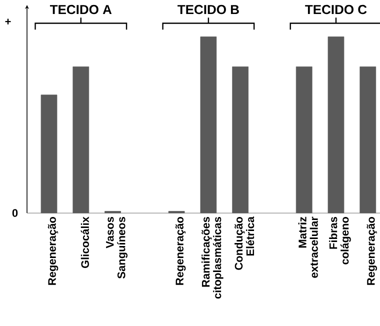 The height and width of the screenshot is (326, 380). I want to click on x-tick-label: Fibras colágeno, so click(340, 240).